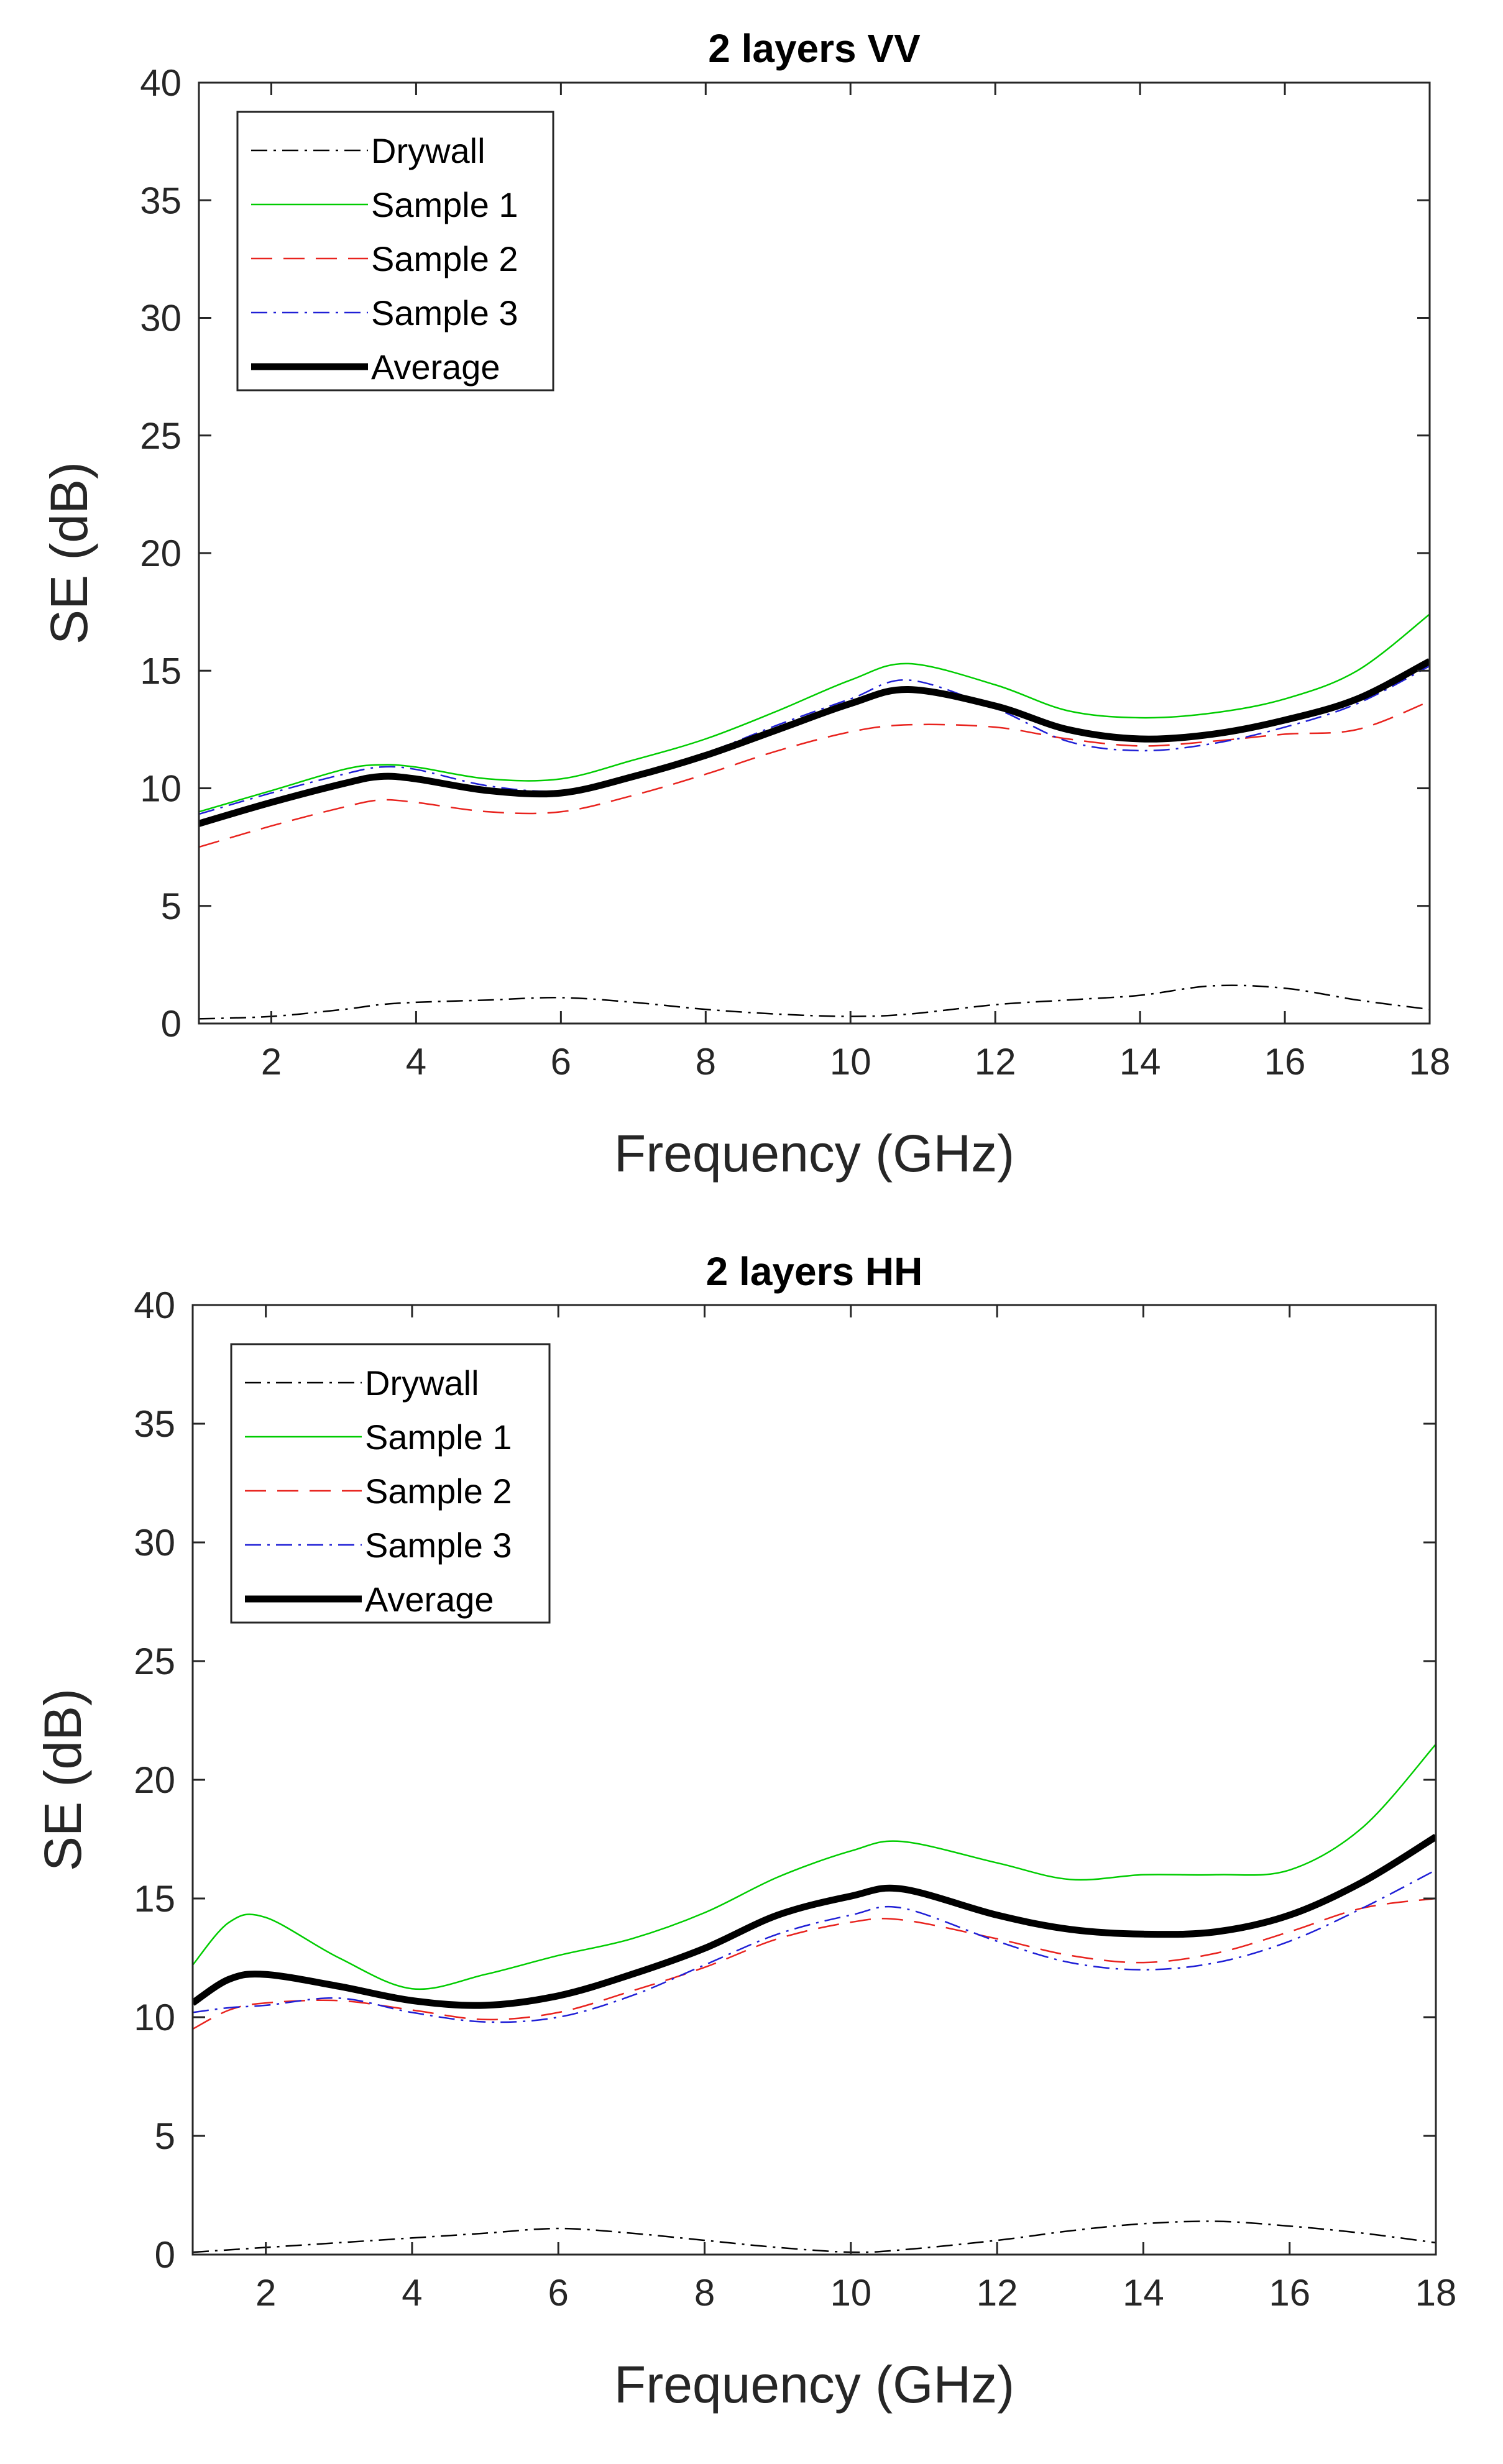 This screenshot has width=1503, height=2464. I want to click on series-group, so click(815, 816).